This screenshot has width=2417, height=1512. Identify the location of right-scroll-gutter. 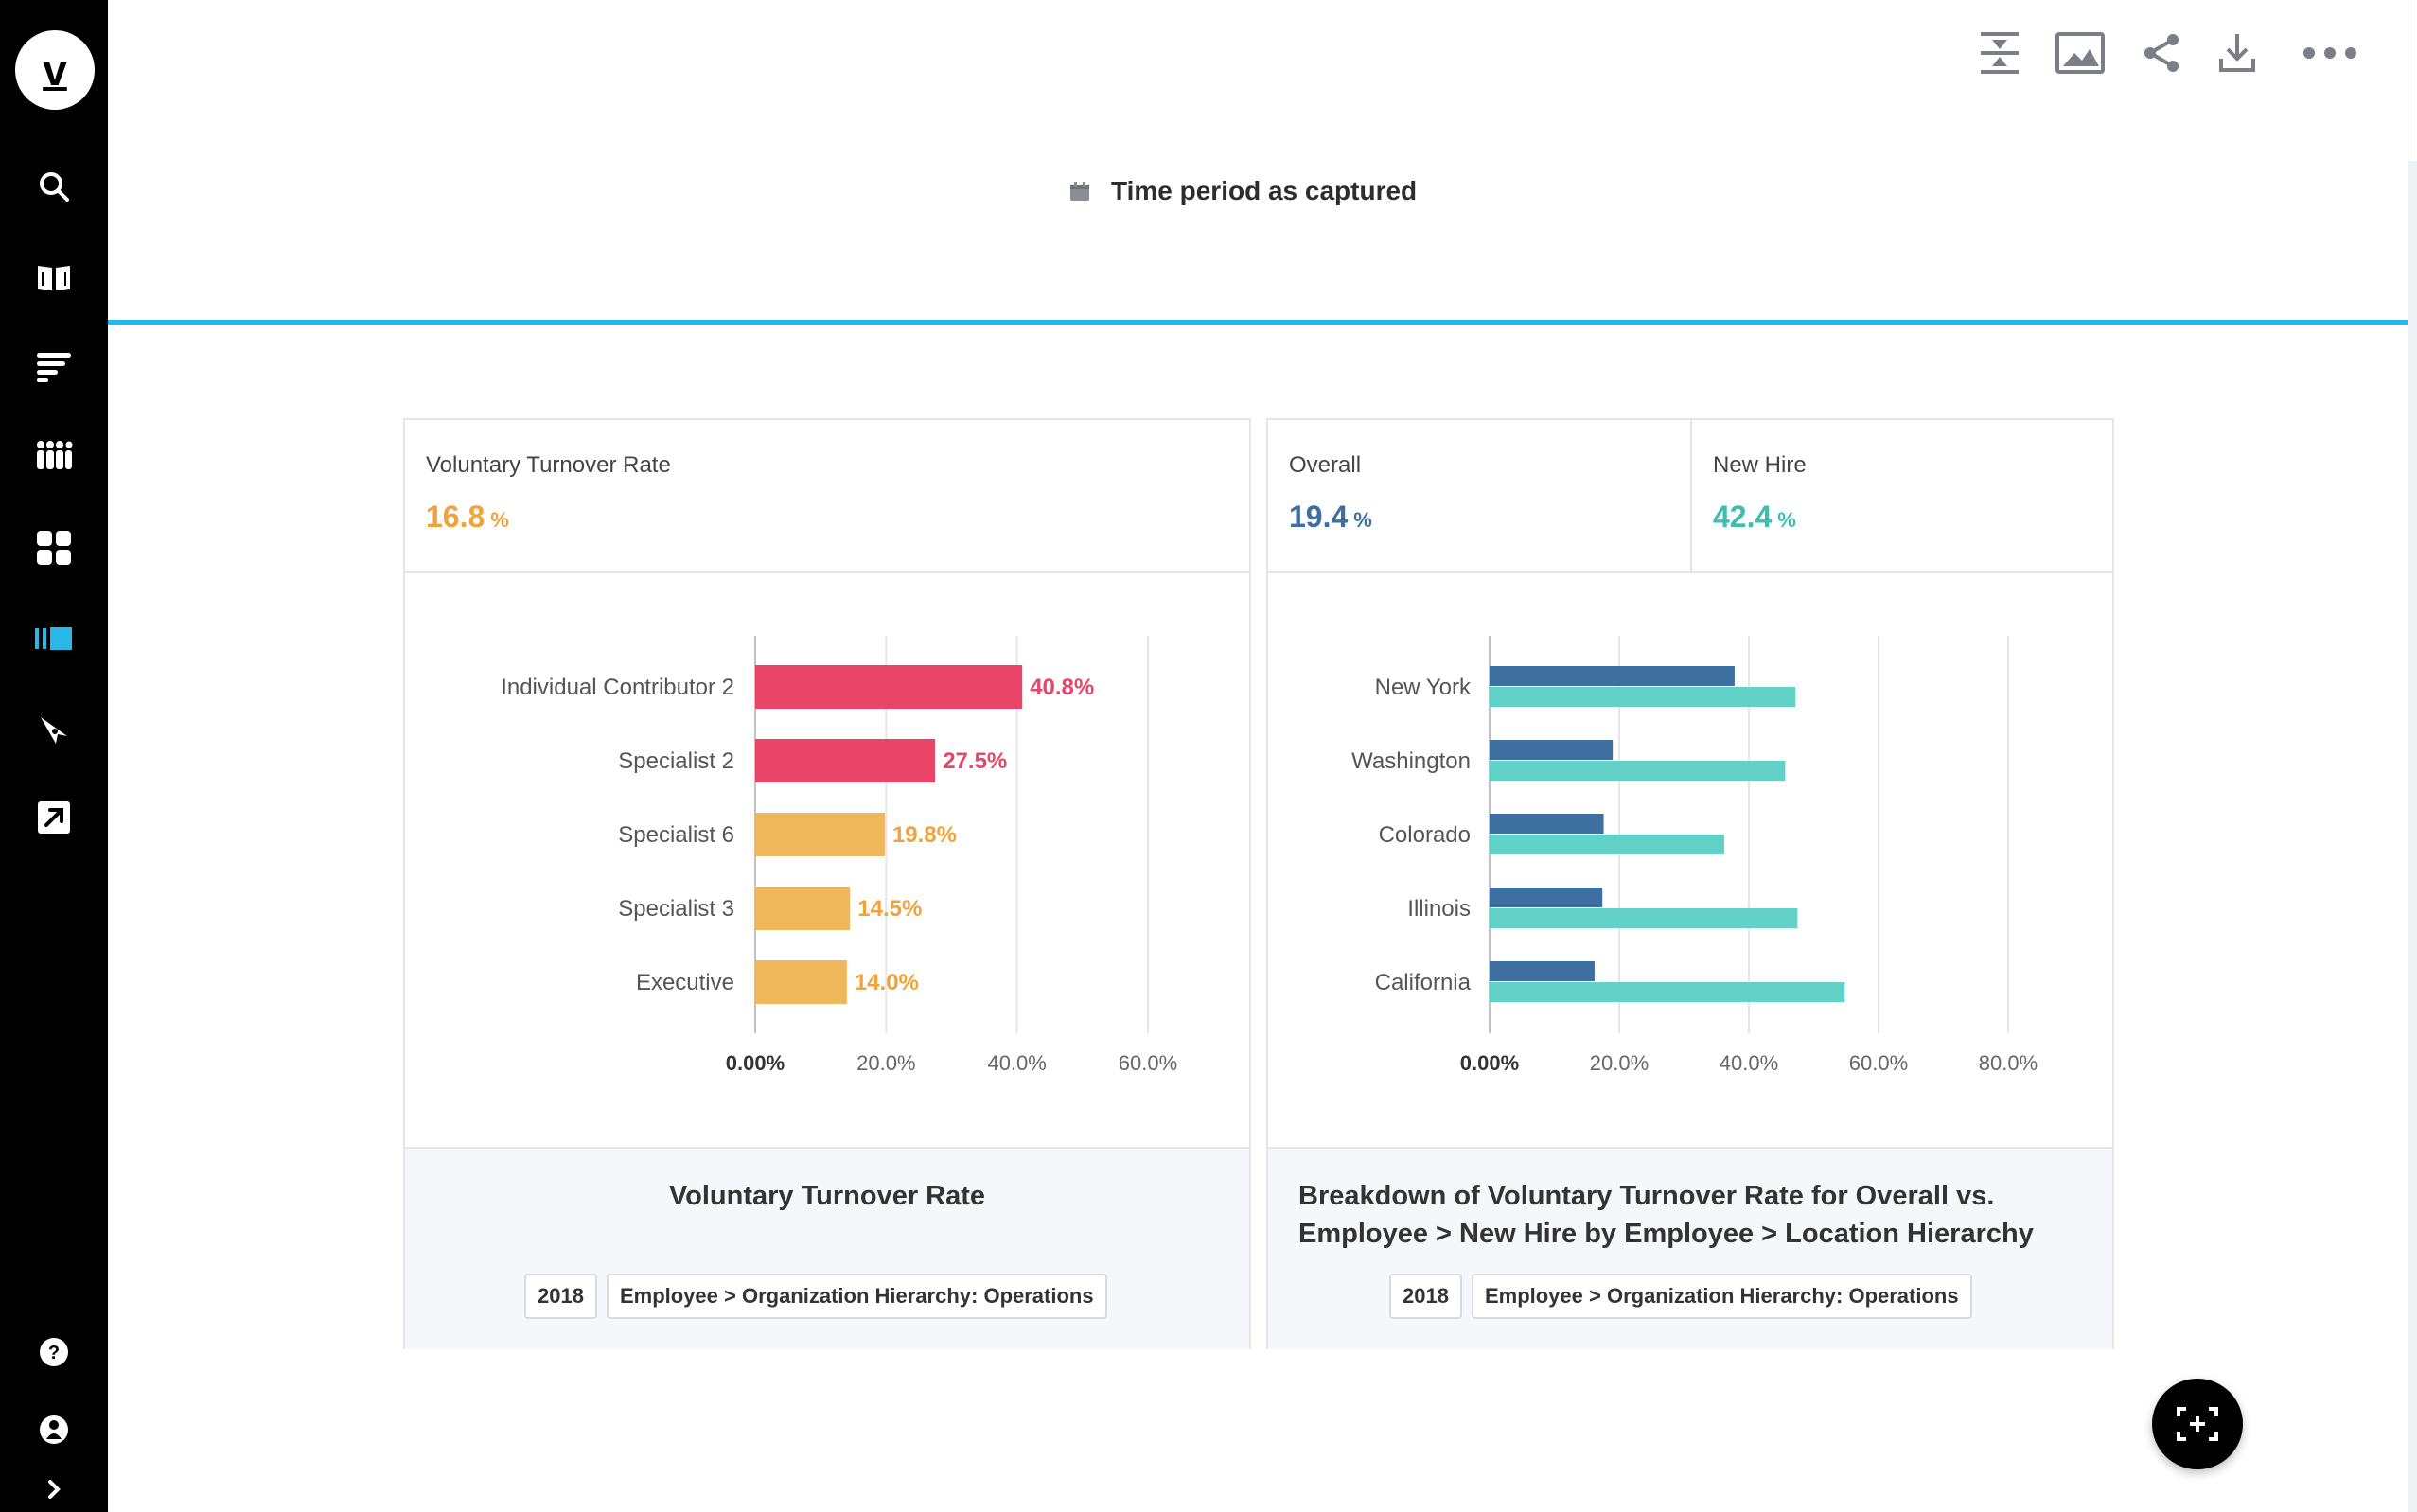
(2412, 756).